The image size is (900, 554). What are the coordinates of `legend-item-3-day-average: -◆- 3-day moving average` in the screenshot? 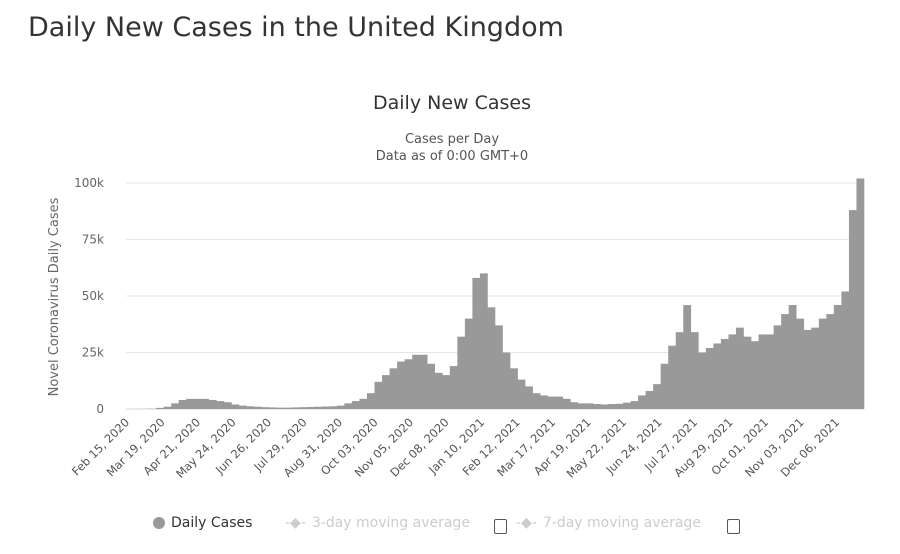 It's located at (377, 523).